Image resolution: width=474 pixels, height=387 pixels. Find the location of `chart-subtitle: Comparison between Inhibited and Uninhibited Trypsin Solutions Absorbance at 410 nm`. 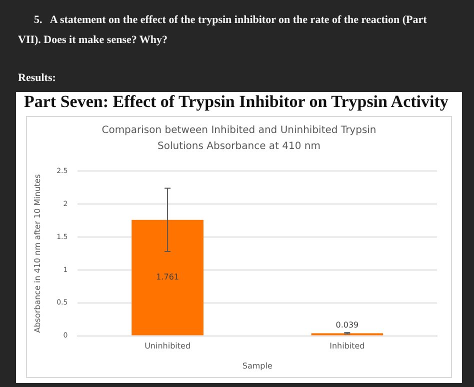

chart-subtitle: Comparison between Inhibited and Uninhibited Trypsin Solutions Absorbance at 410 nm is located at coordinates (239, 139).